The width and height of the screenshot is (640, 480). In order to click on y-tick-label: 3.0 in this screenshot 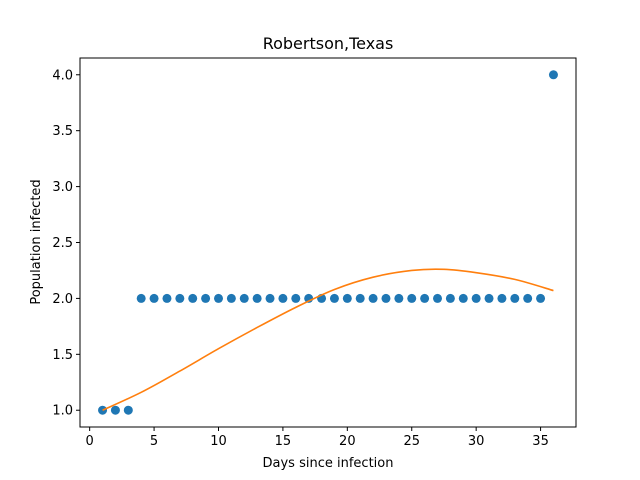, I will do `click(62, 187)`.